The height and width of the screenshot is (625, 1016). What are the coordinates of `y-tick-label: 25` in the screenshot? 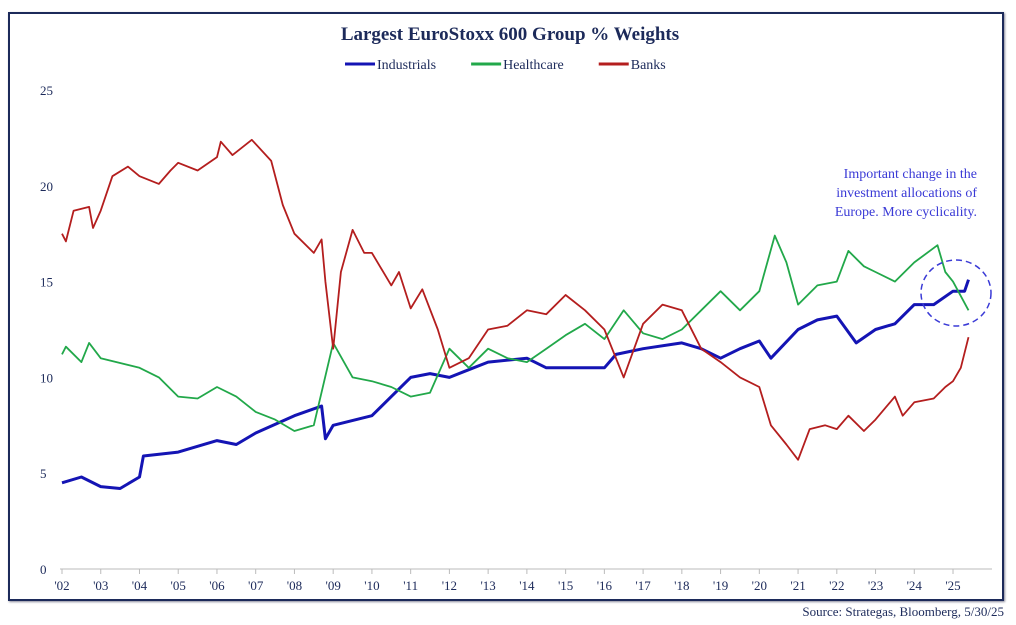 It's located at (46, 90).